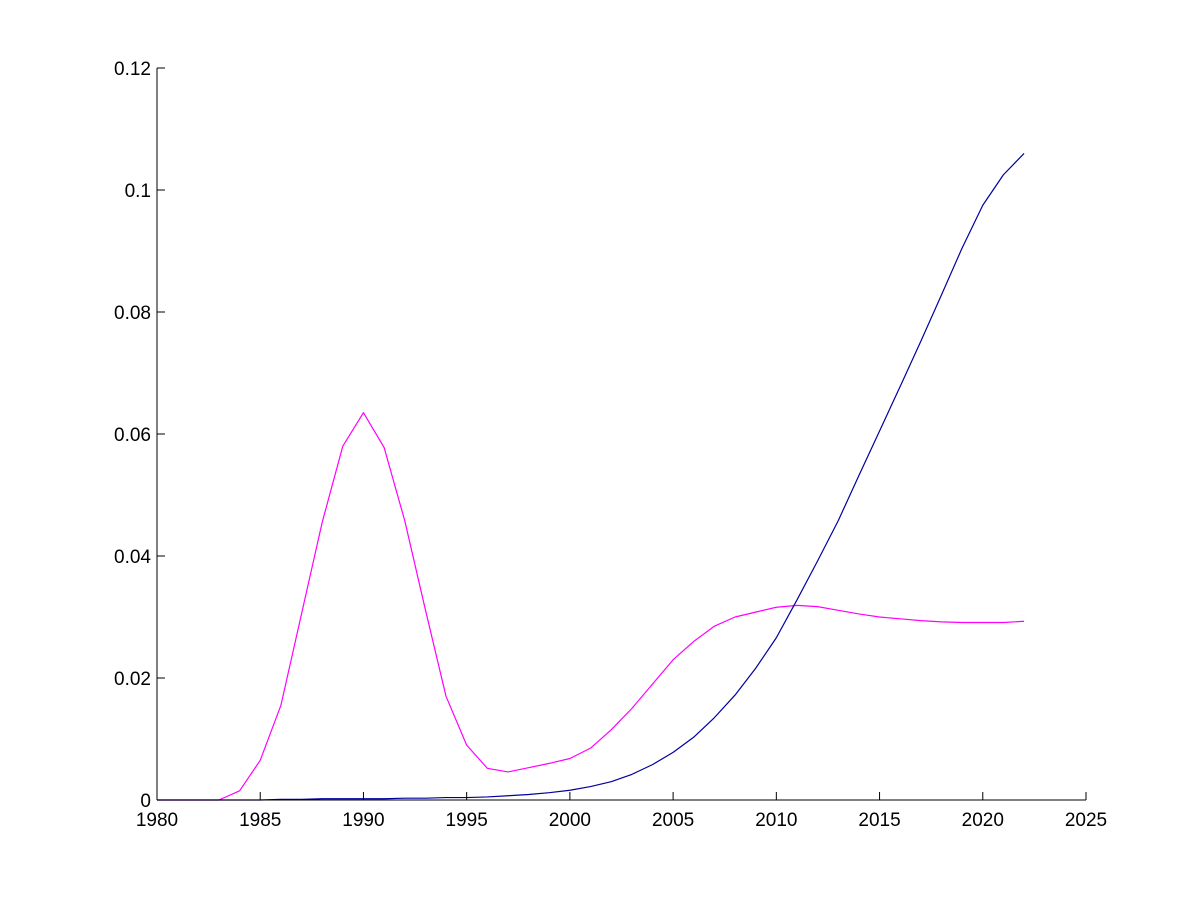  Describe the element at coordinates (983, 820) in the screenshot. I see `x-tick-label: 2020` at that location.